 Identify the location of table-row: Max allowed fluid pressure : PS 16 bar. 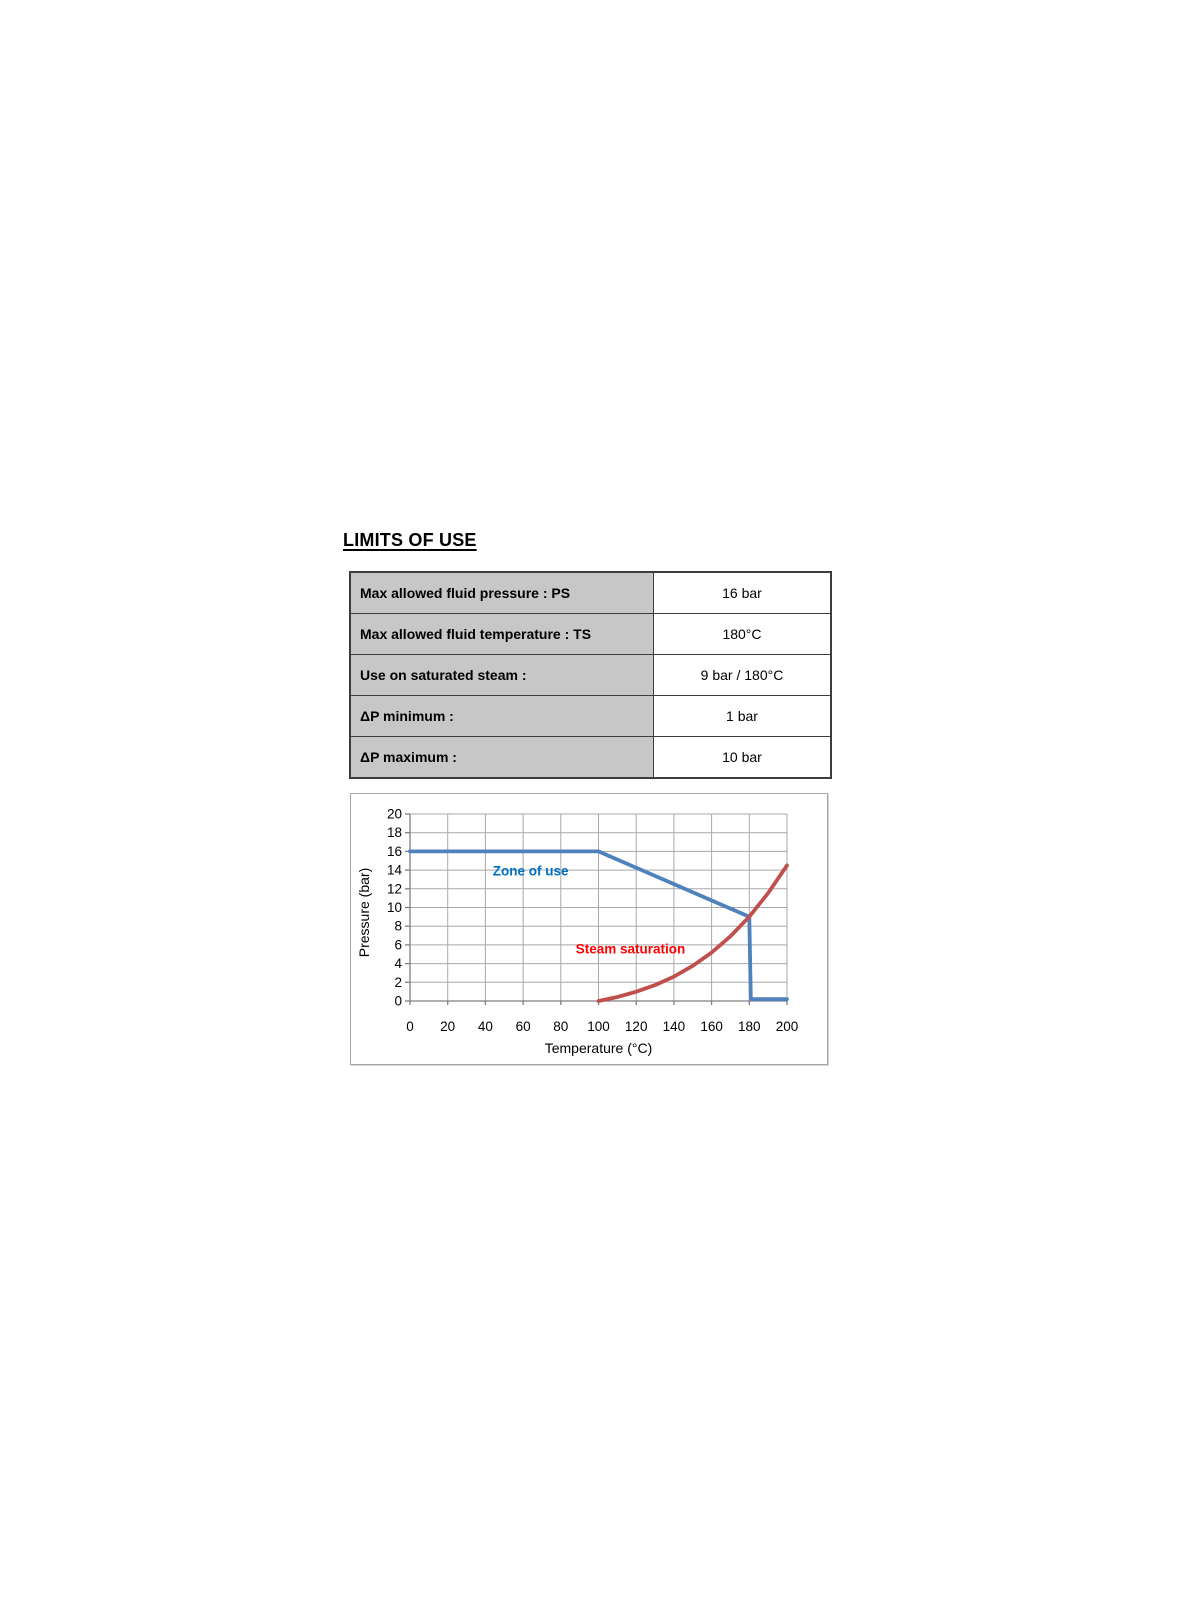
(590, 592).